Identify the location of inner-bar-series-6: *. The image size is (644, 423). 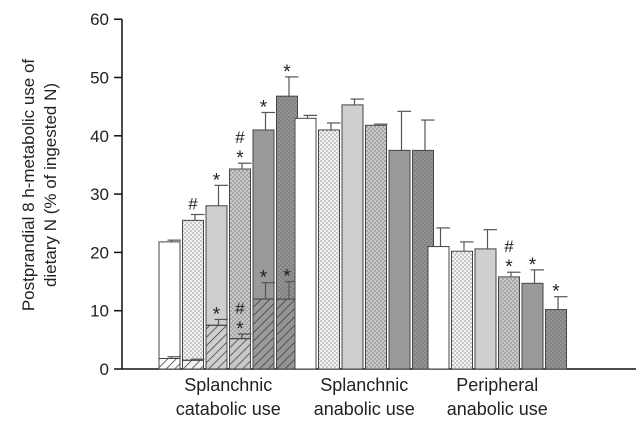
(287, 318).